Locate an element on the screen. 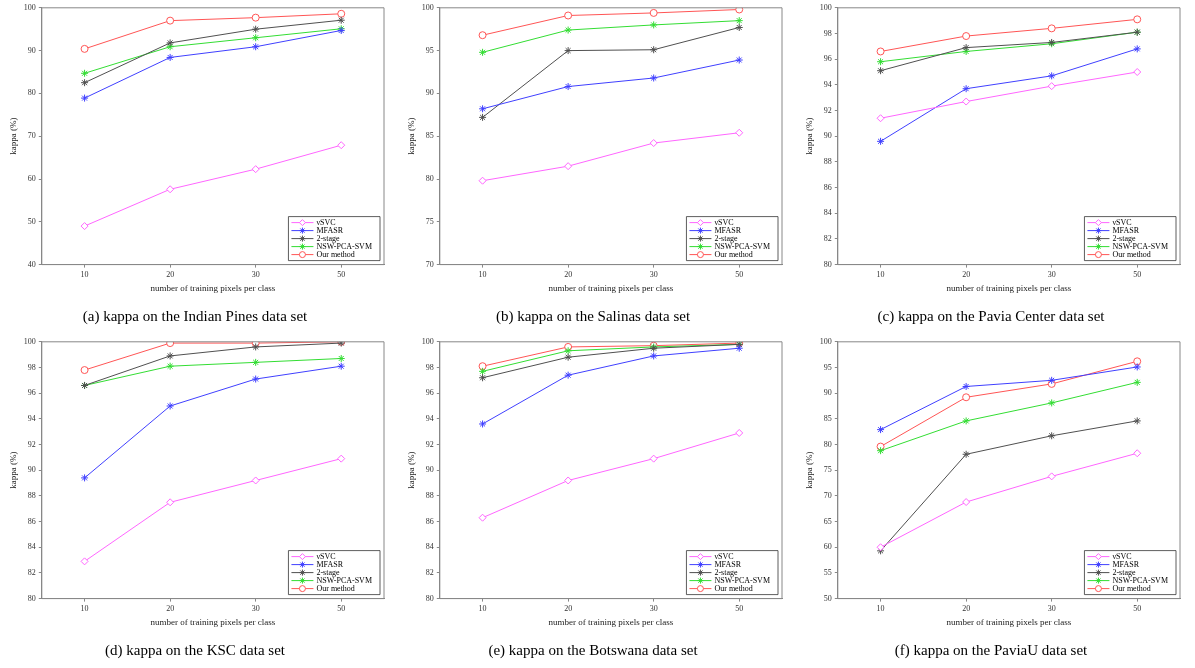  y-tick-label: 50 is located at coordinates (827, 598).